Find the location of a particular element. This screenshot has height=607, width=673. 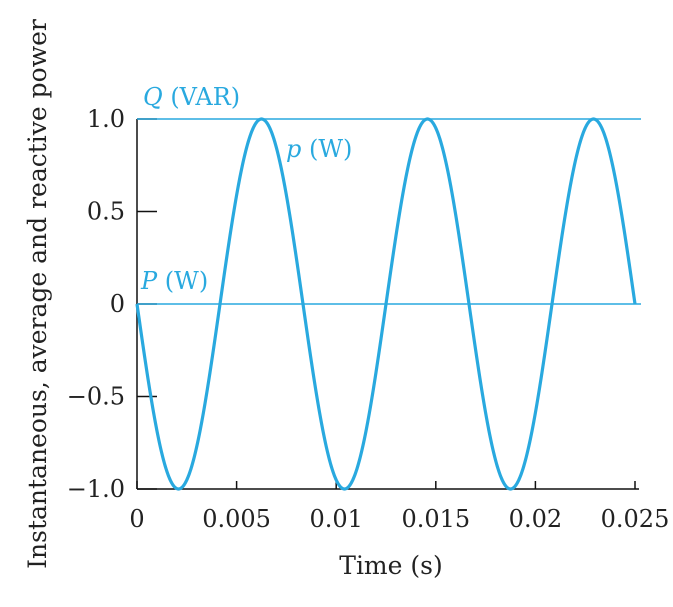

series-label-p: p (W) is located at coordinates (319, 149).